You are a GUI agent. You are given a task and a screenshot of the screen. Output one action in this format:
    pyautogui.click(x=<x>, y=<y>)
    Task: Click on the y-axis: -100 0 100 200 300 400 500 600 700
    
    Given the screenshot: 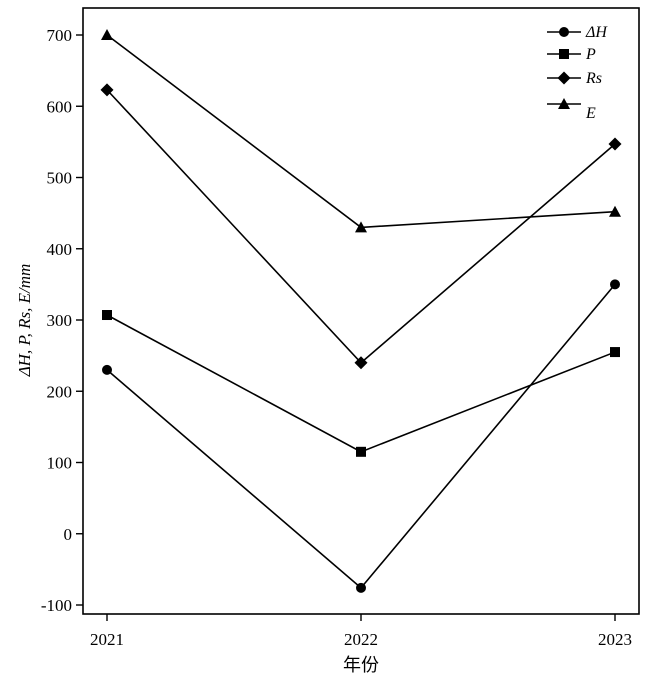 What is the action you would take?
    pyautogui.click(x=62, y=320)
    